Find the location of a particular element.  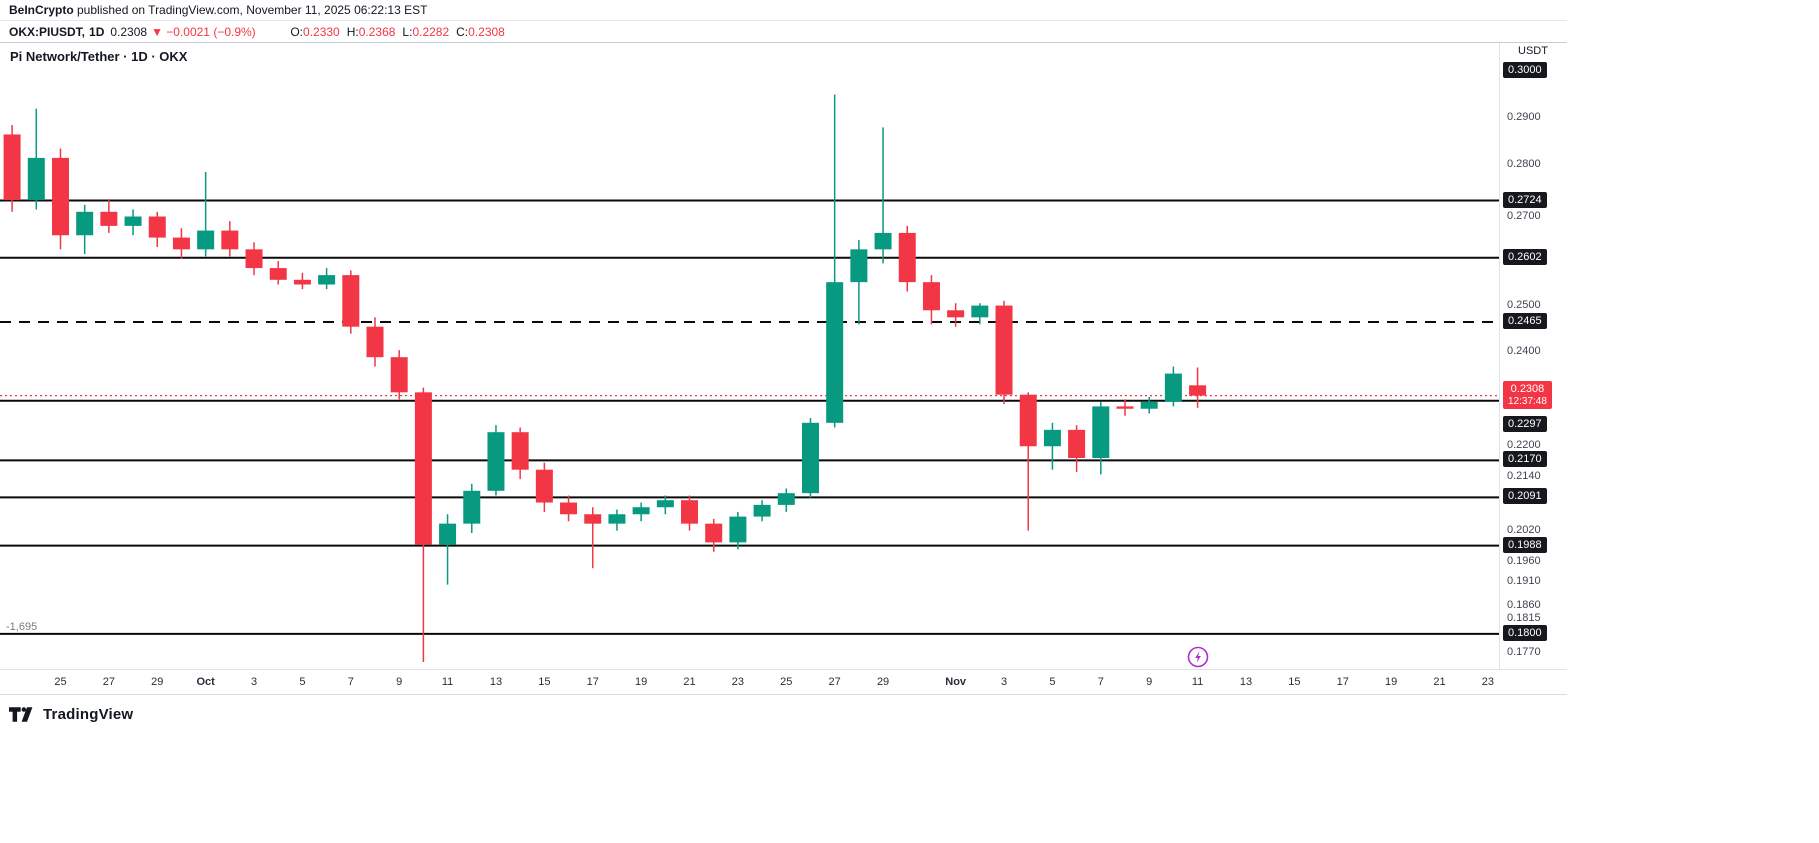

time-tick-23: 23 is located at coordinates (1488, 682).